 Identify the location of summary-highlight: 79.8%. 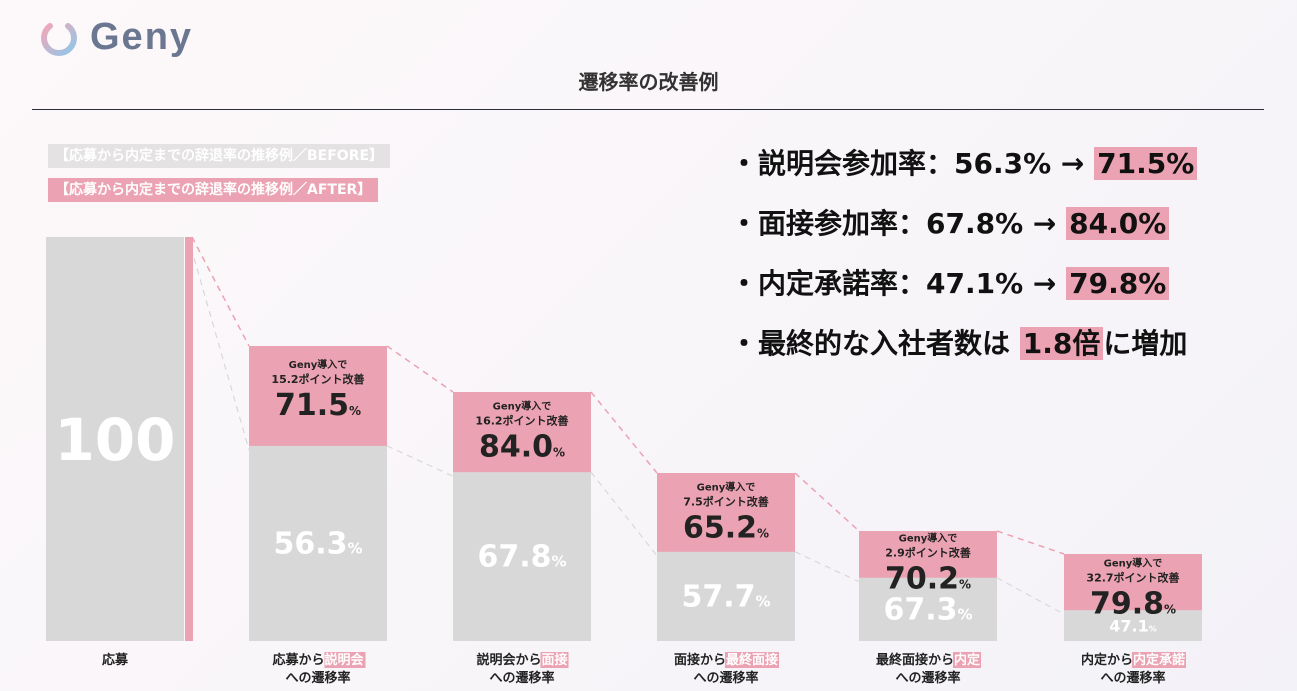
(1118, 283).